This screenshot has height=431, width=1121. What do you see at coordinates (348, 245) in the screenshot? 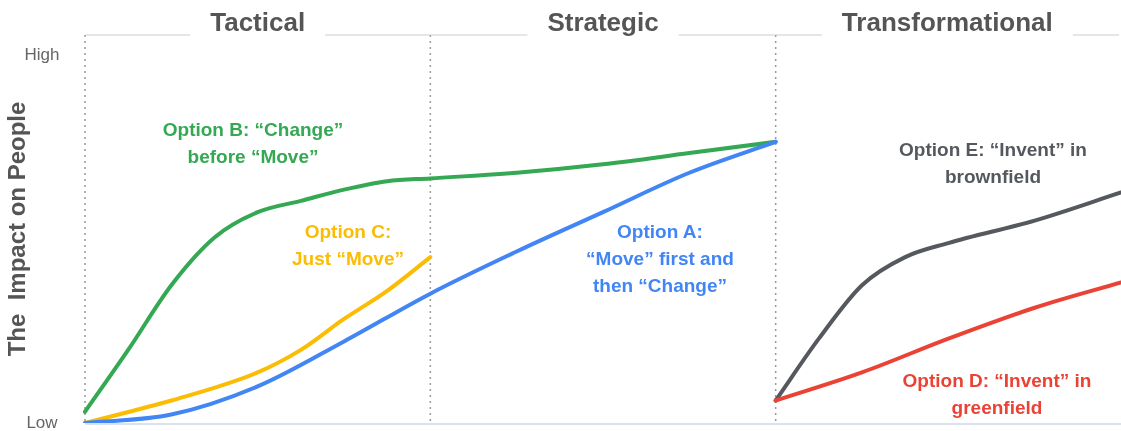
I see `series-label: Option C: Just “Move”` at bounding box center [348, 245].